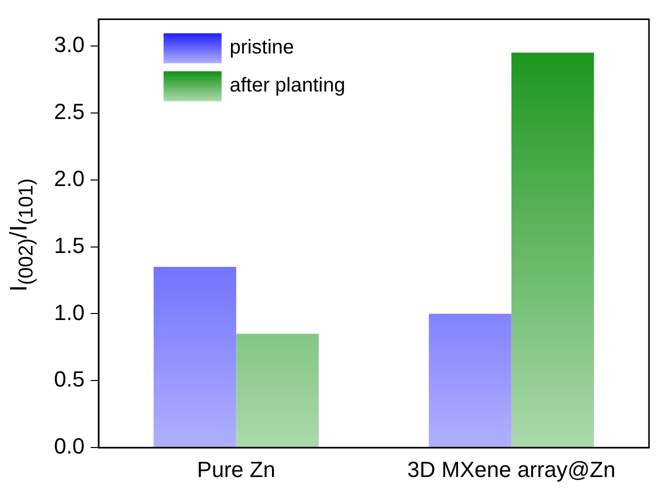 Image resolution: width=659 pixels, height=498 pixels. I want to click on x-tick-label: 3D MXene array@Zn, so click(511, 469).